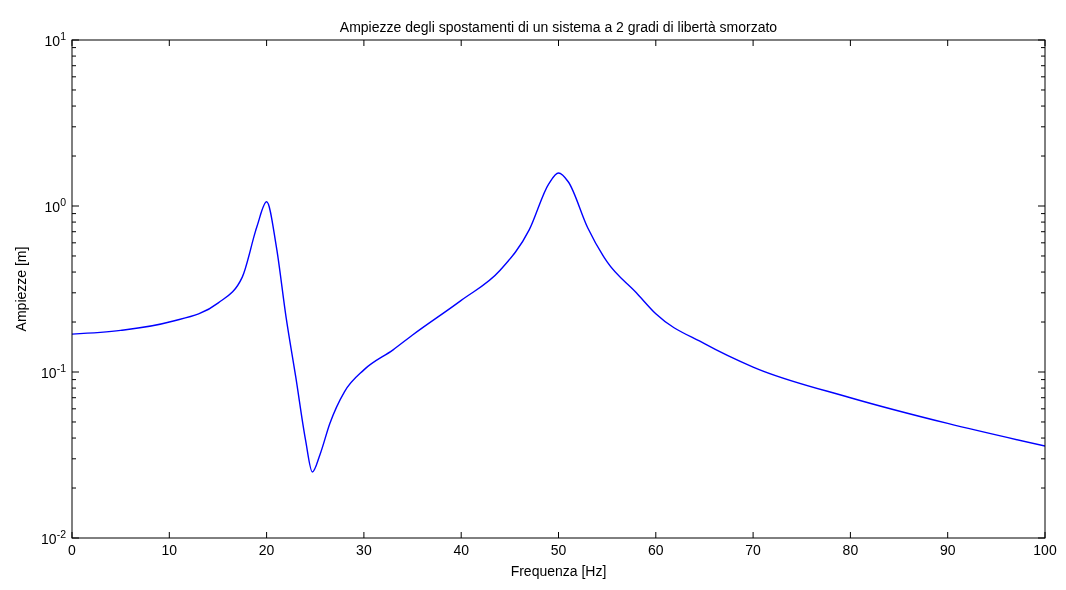  Describe the element at coordinates (169, 550) in the screenshot. I see `x-tick-label: 10` at that location.